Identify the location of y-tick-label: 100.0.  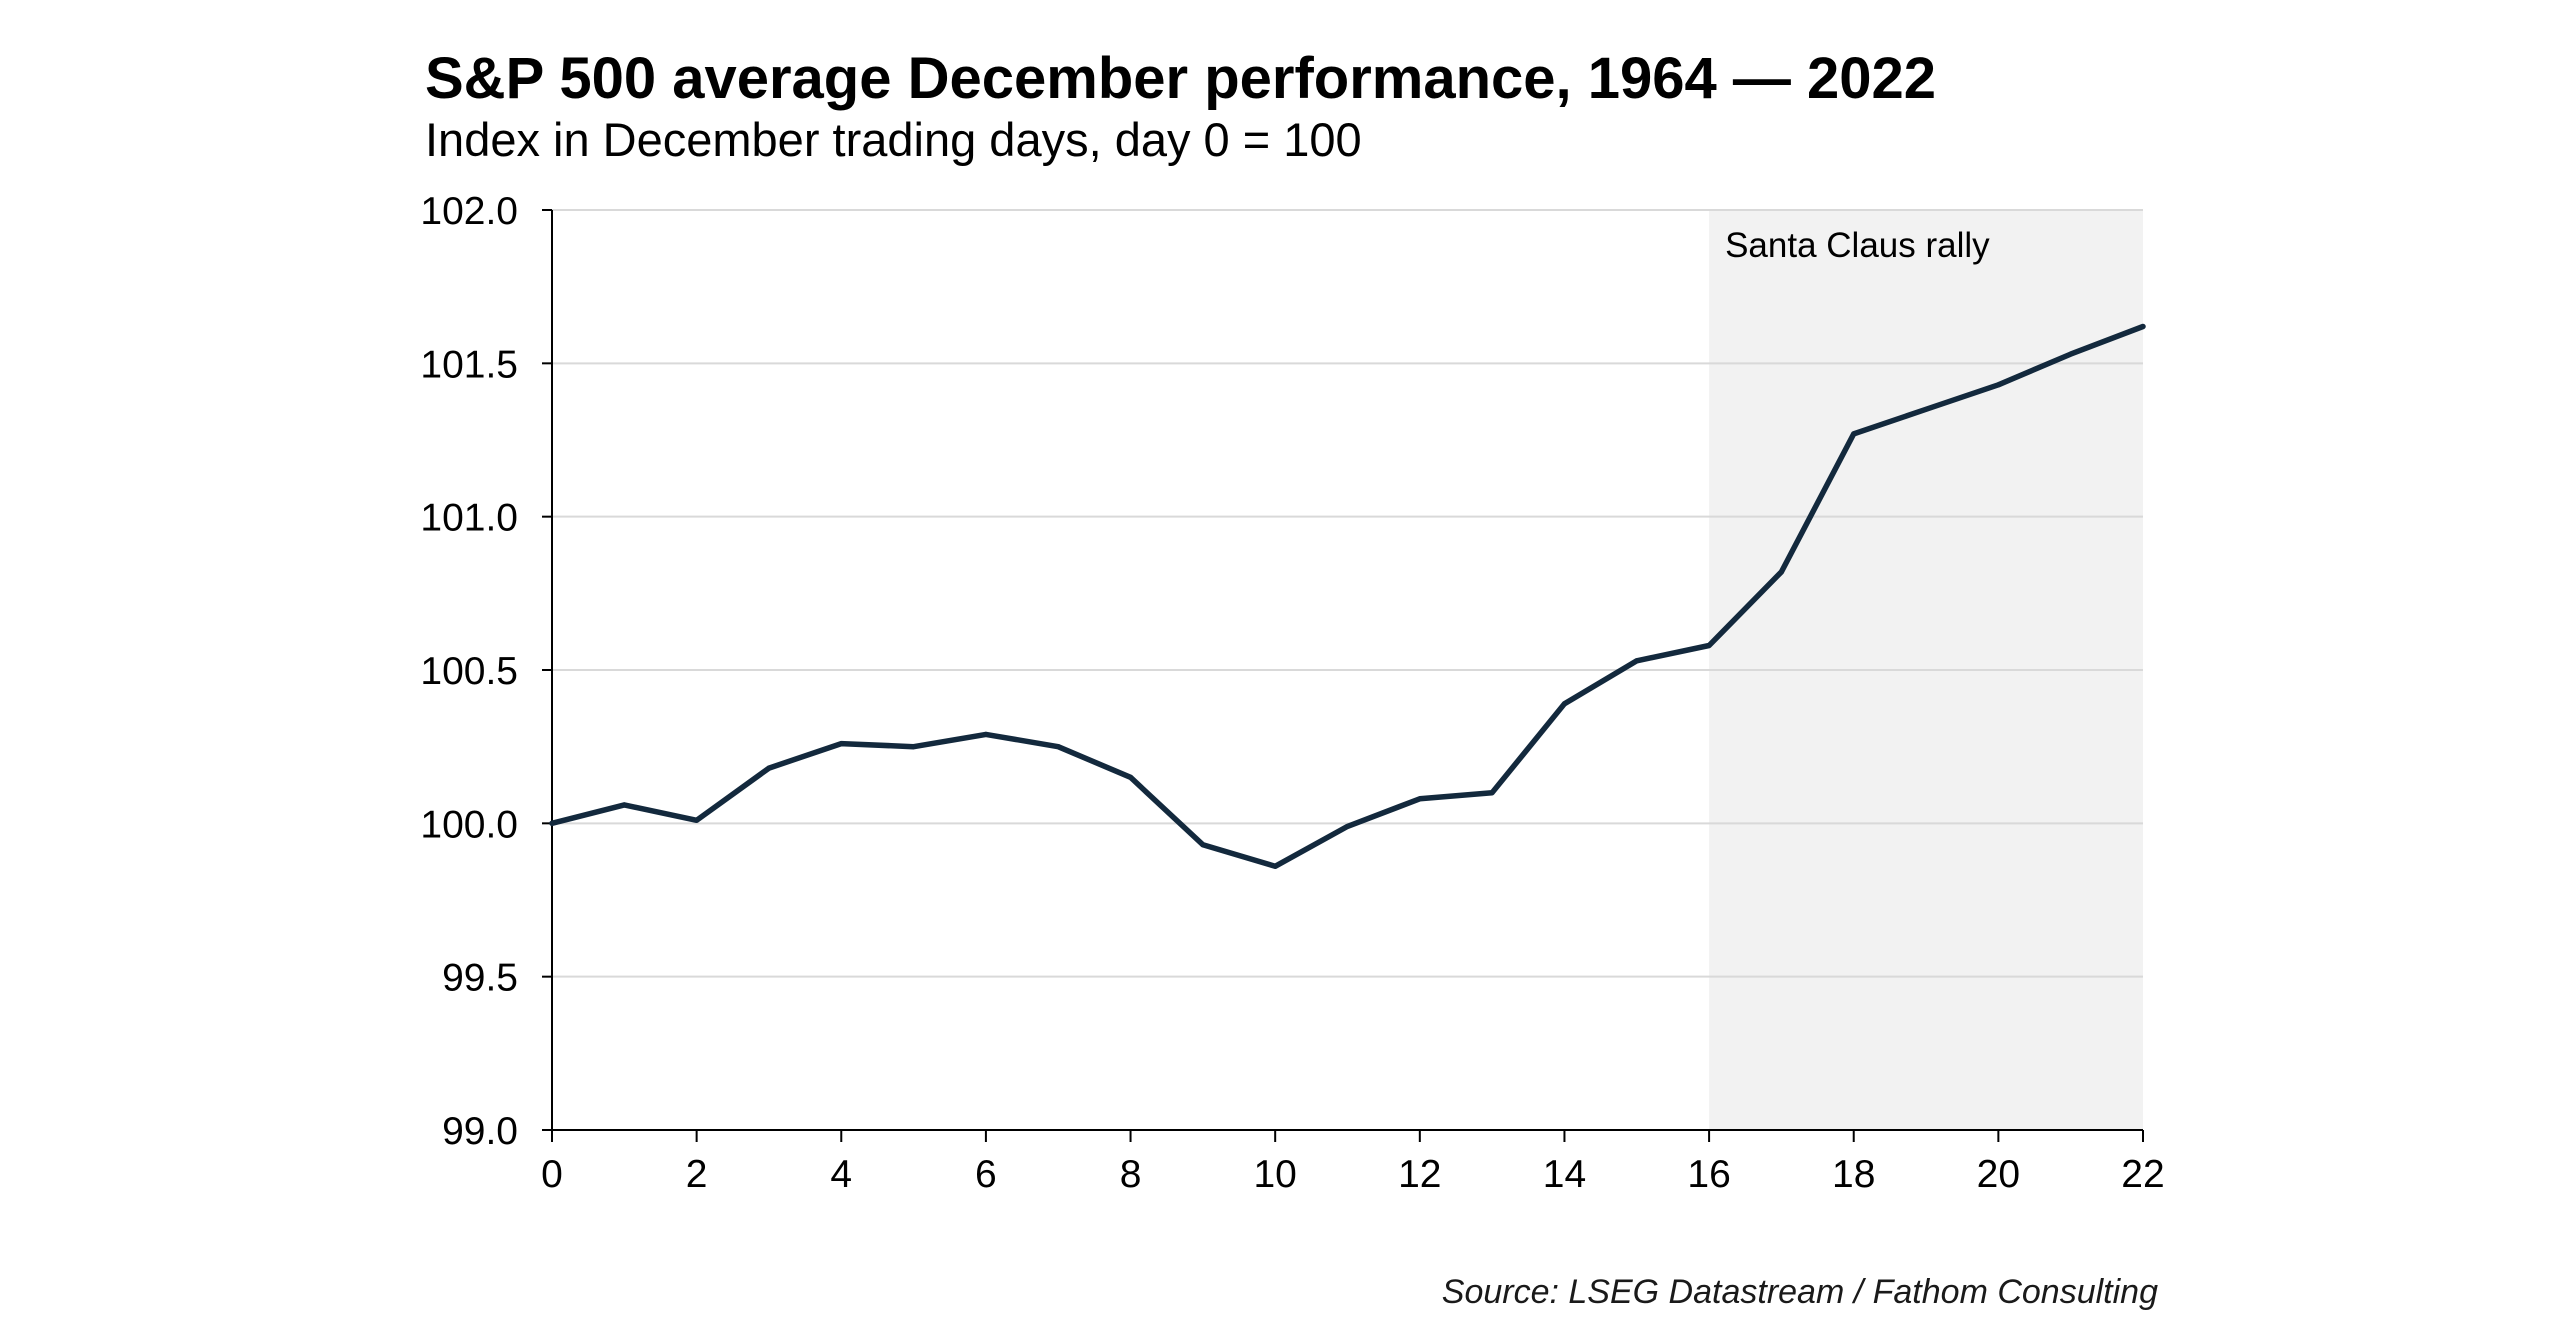
(469, 824).